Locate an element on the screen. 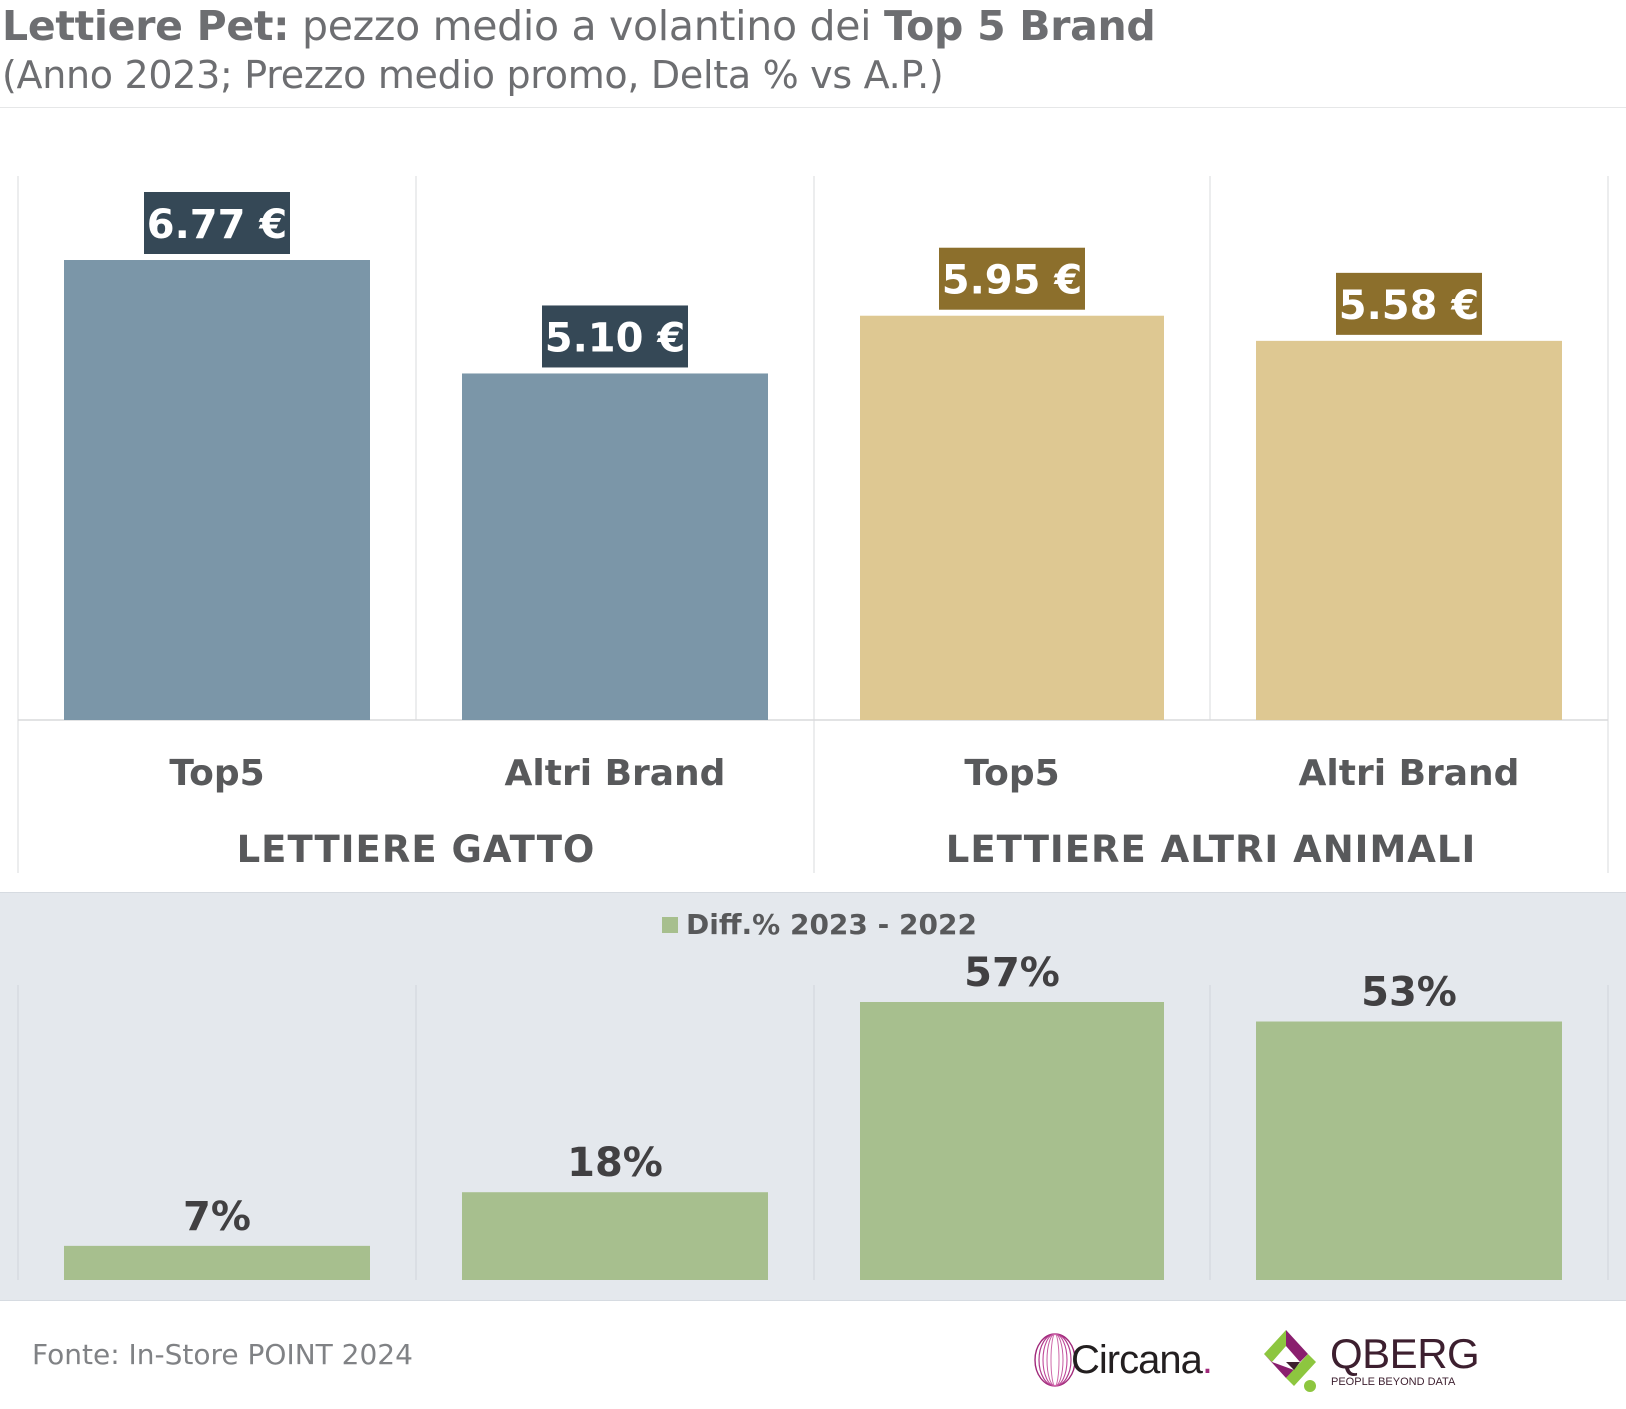  diff-value-label: 7% is located at coordinates (217, 1217).